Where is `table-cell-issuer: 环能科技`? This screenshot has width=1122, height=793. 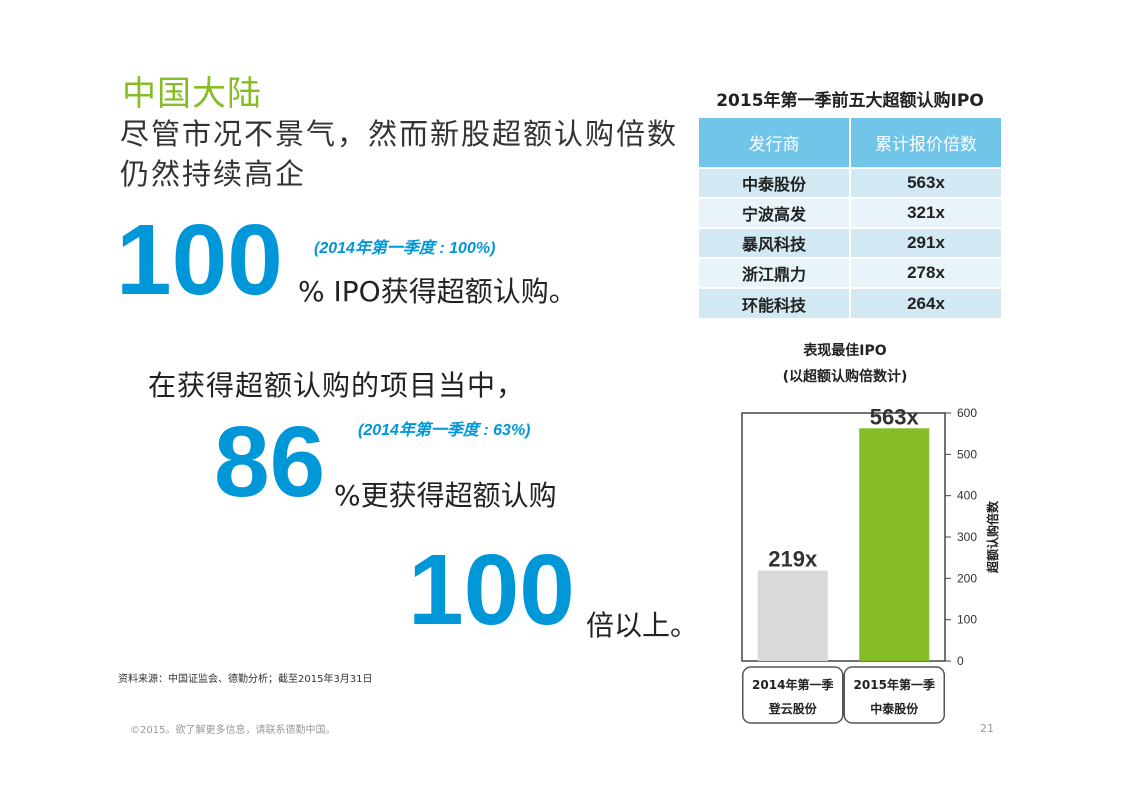
table-cell-issuer: 环能科技 is located at coordinates (775, 302).